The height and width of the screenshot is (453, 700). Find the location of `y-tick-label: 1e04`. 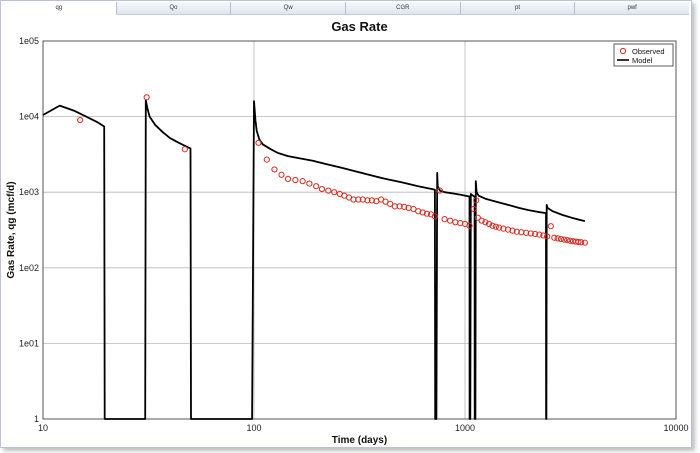

y-tick-label: 1e04 is located at coordinates (29, 117).